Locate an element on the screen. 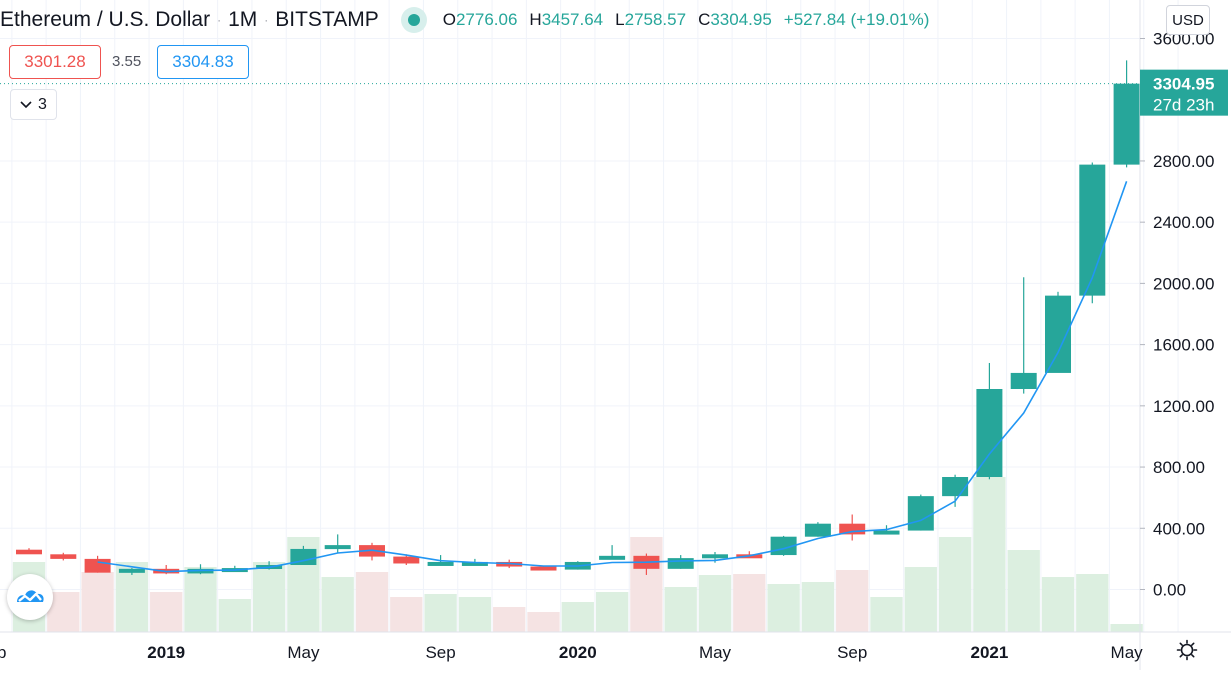  current-price-tag is located at coordinates (1184, 92).